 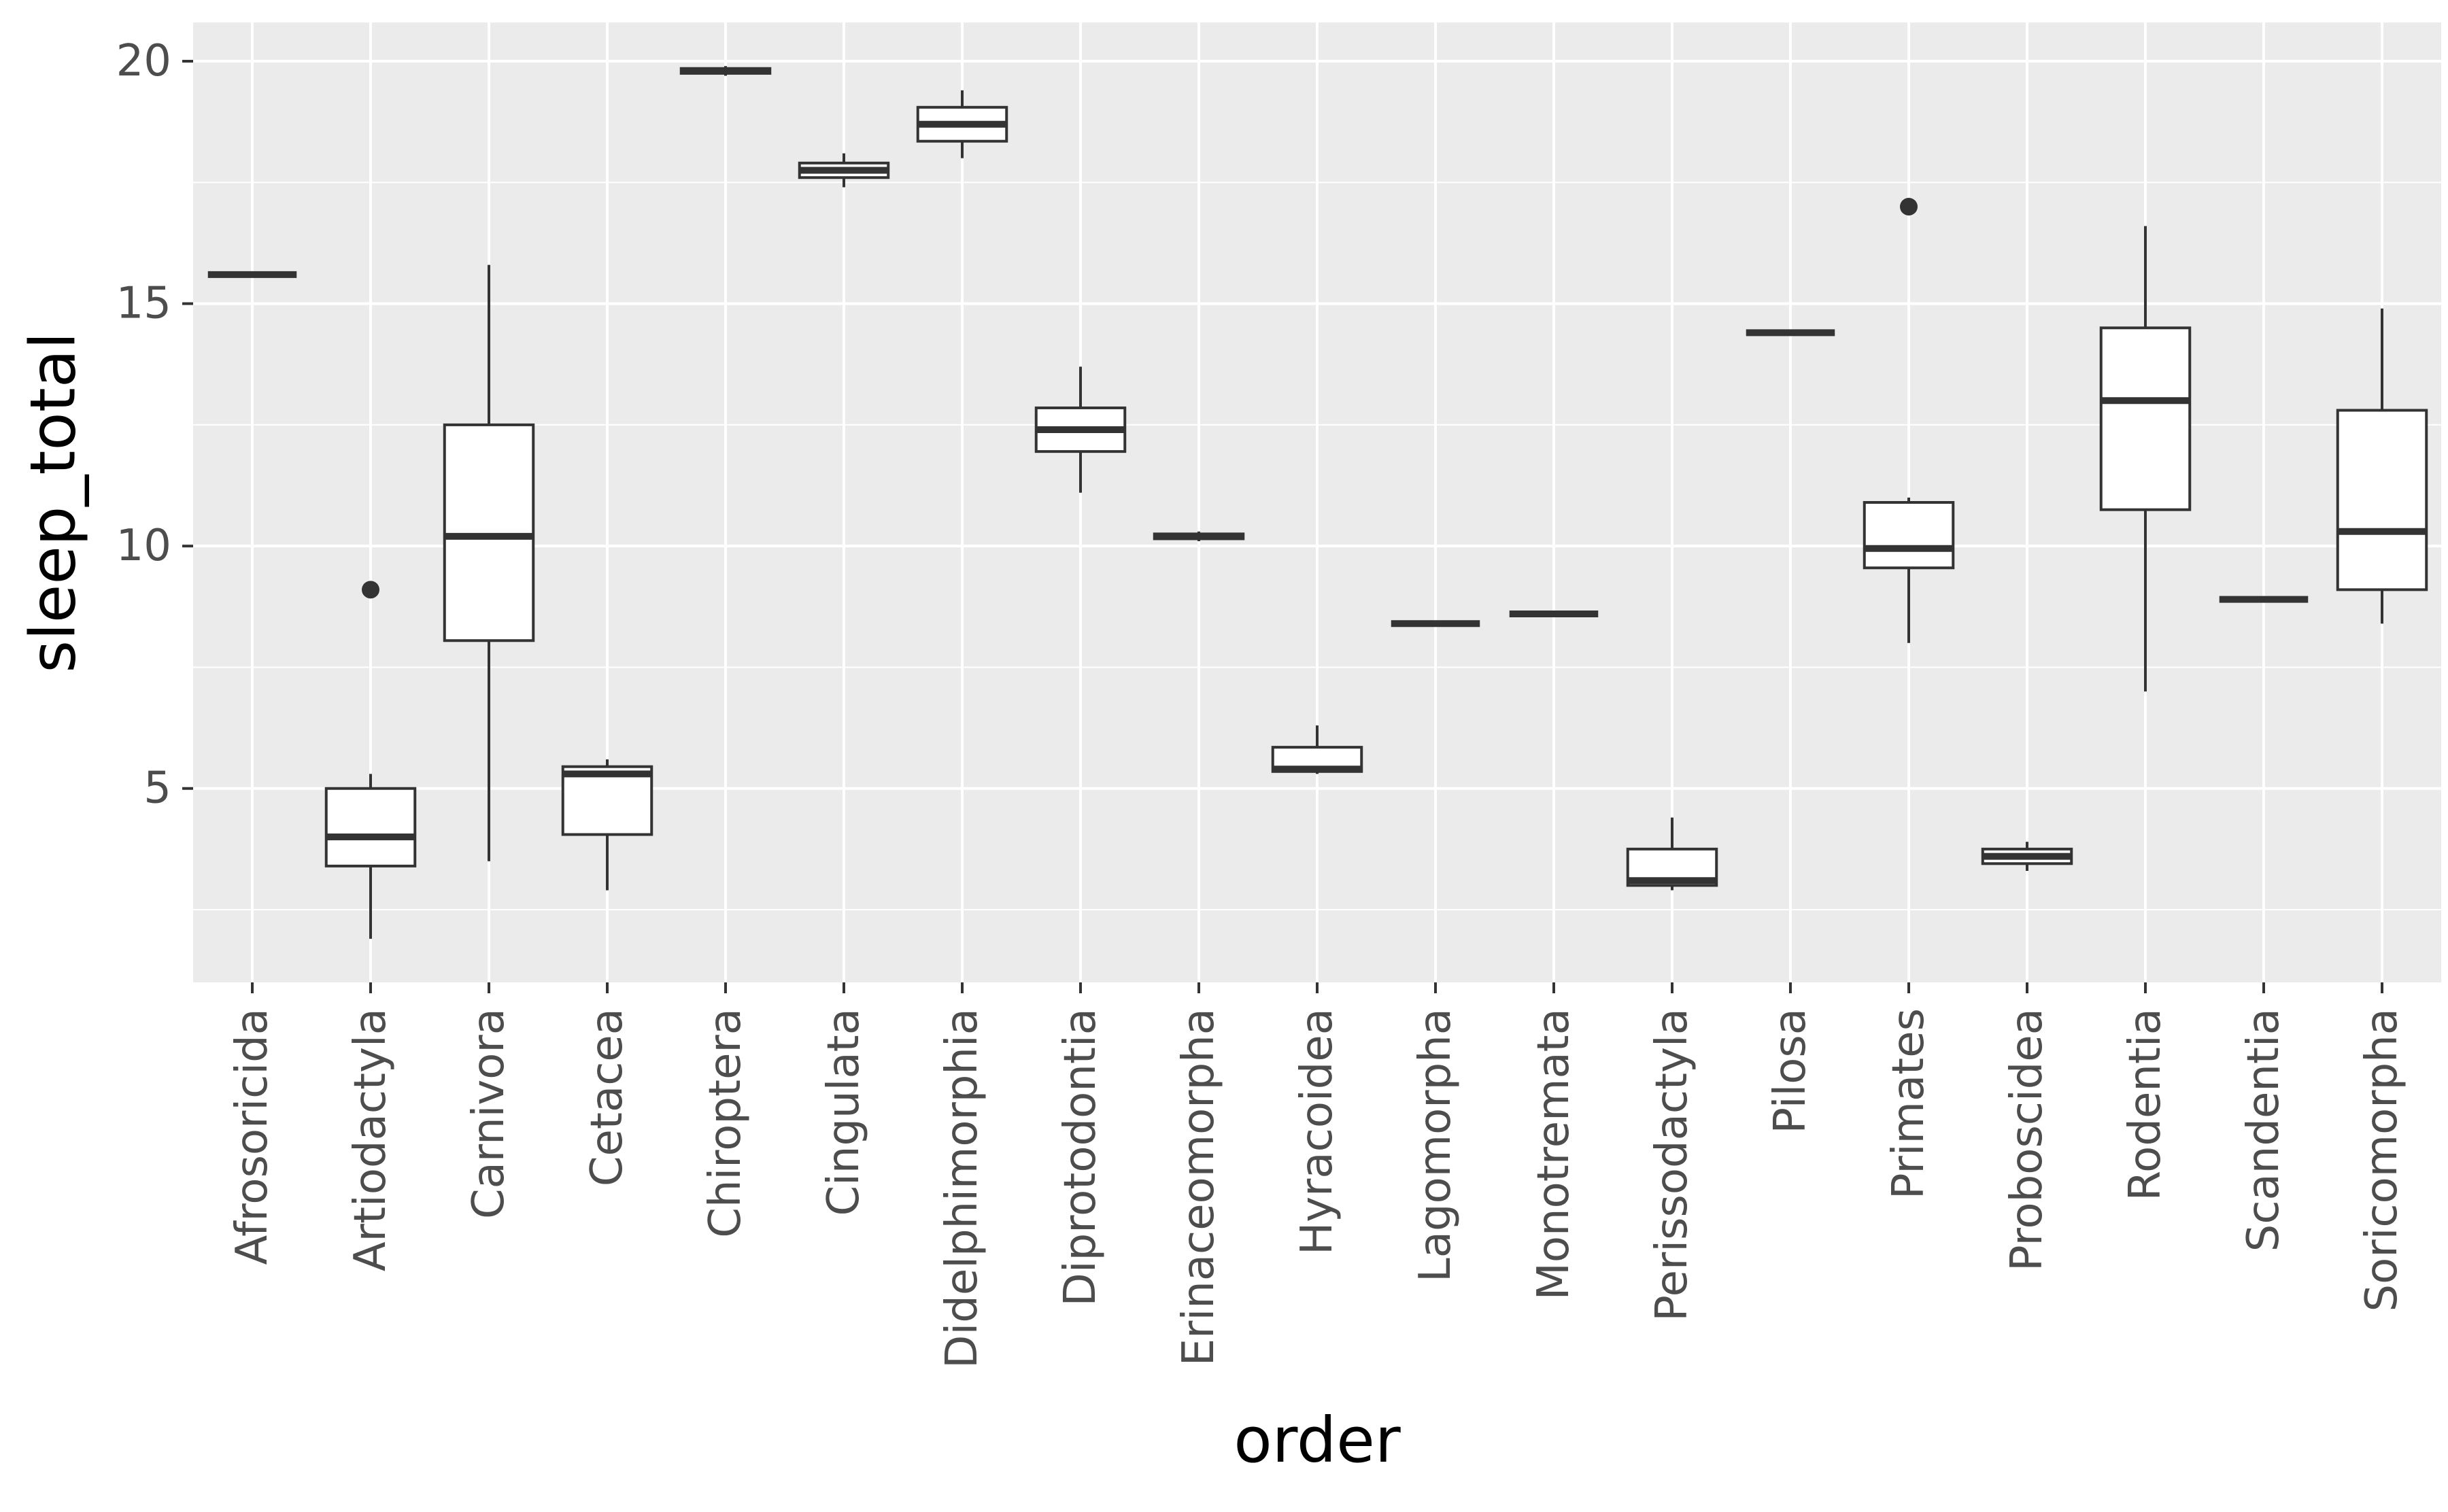 I want to click on x-tick-label: Scandentia, so click(x=2264, y=1130).